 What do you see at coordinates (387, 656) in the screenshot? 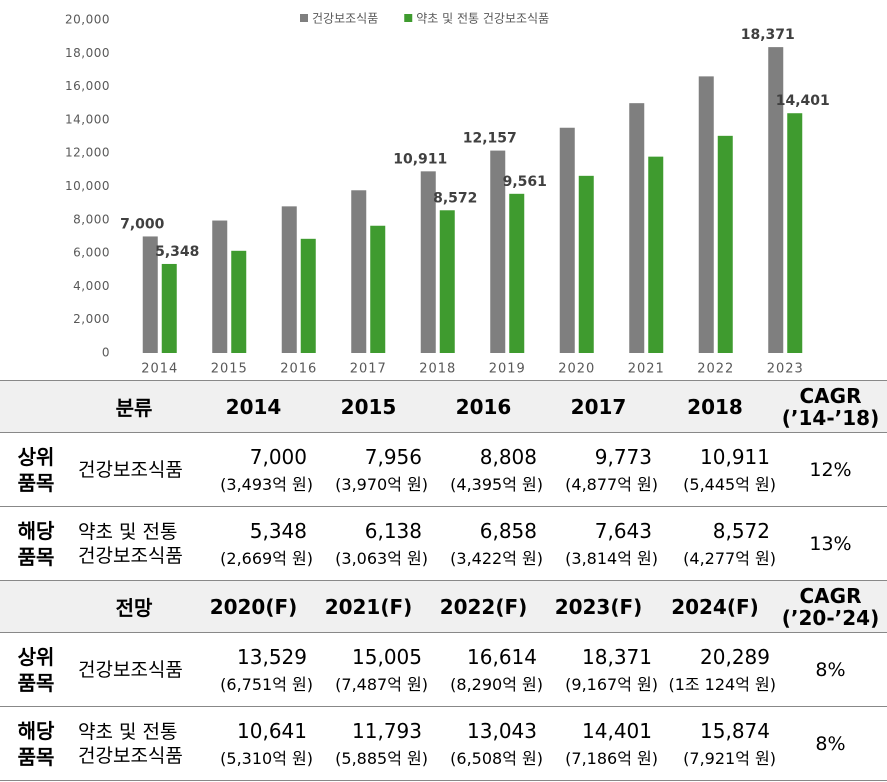
I see `value: 15,005` at bounding box center [387, 656].